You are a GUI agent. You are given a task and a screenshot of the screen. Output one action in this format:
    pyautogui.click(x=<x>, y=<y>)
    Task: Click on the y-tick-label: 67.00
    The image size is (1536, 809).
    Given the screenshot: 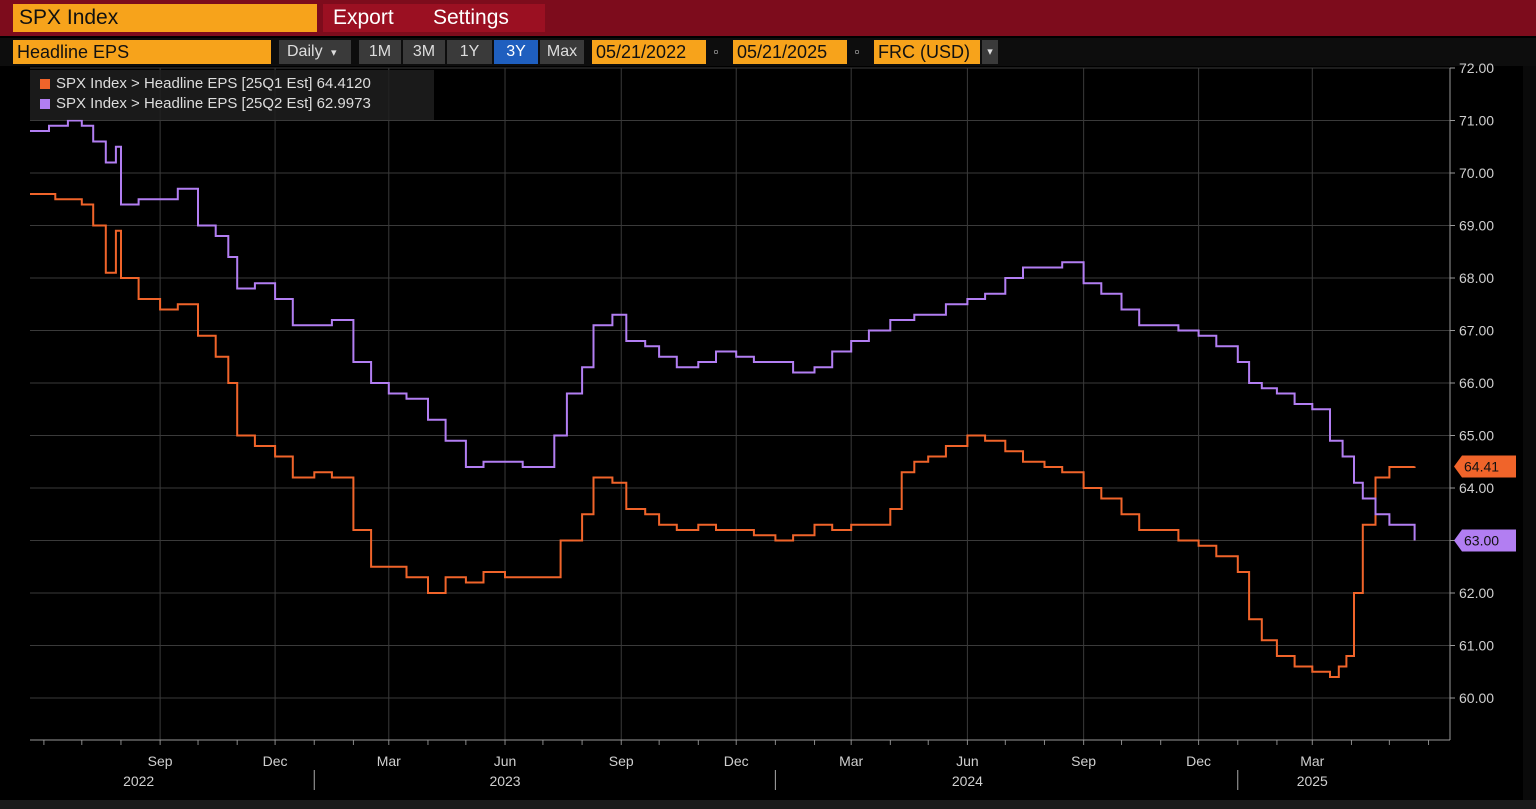 What is the action you would take?
    pyautogui.click(x=1476, y=331)
    